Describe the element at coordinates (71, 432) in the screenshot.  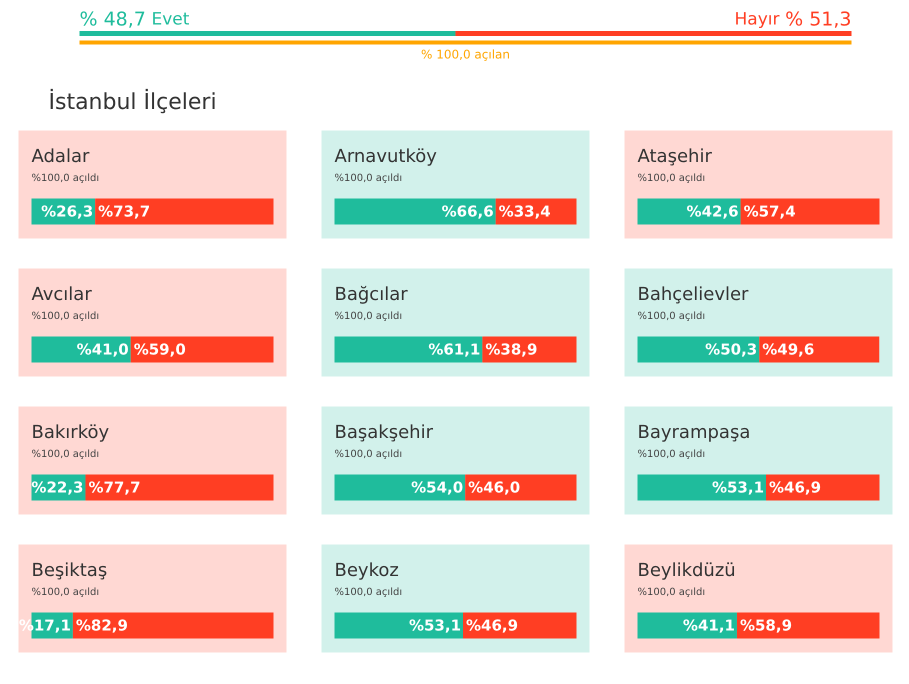
I see `chart-title: Bakırköy` at that location.